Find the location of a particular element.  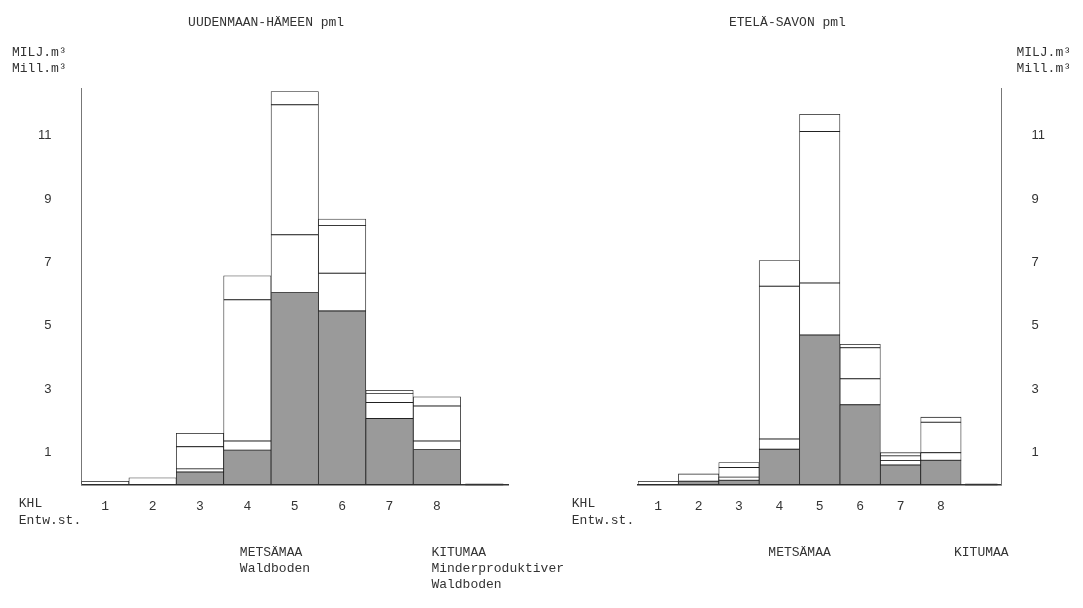

y-tick-label: 1 is located at coordinates (48, 452).